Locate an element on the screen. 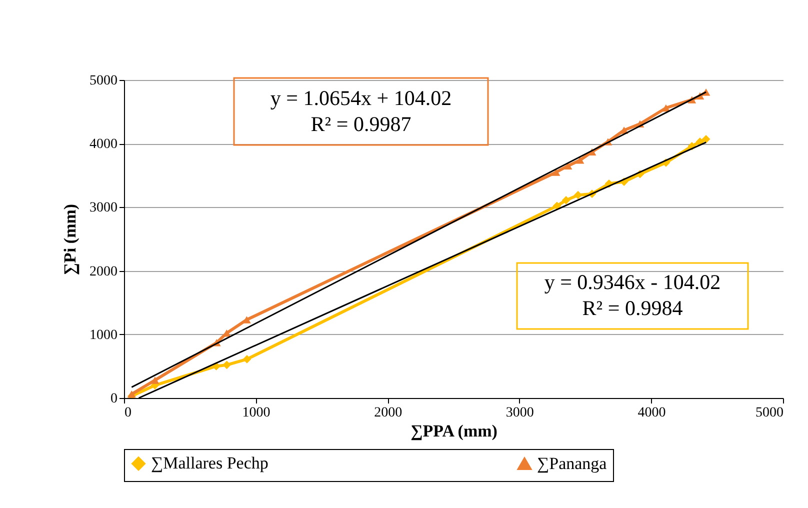  x-tick-label: 5000 is located at coordinates (770, 413).